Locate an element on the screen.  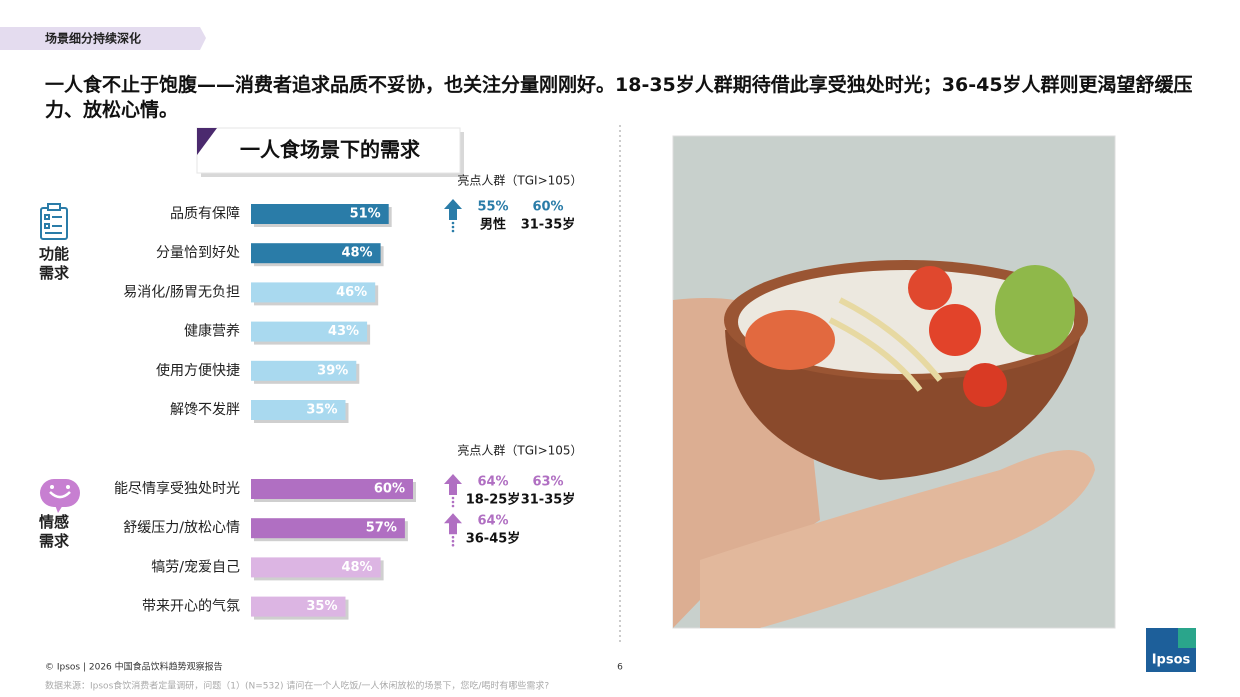
logo: Ipsos is located at coordinates (1171, 660).